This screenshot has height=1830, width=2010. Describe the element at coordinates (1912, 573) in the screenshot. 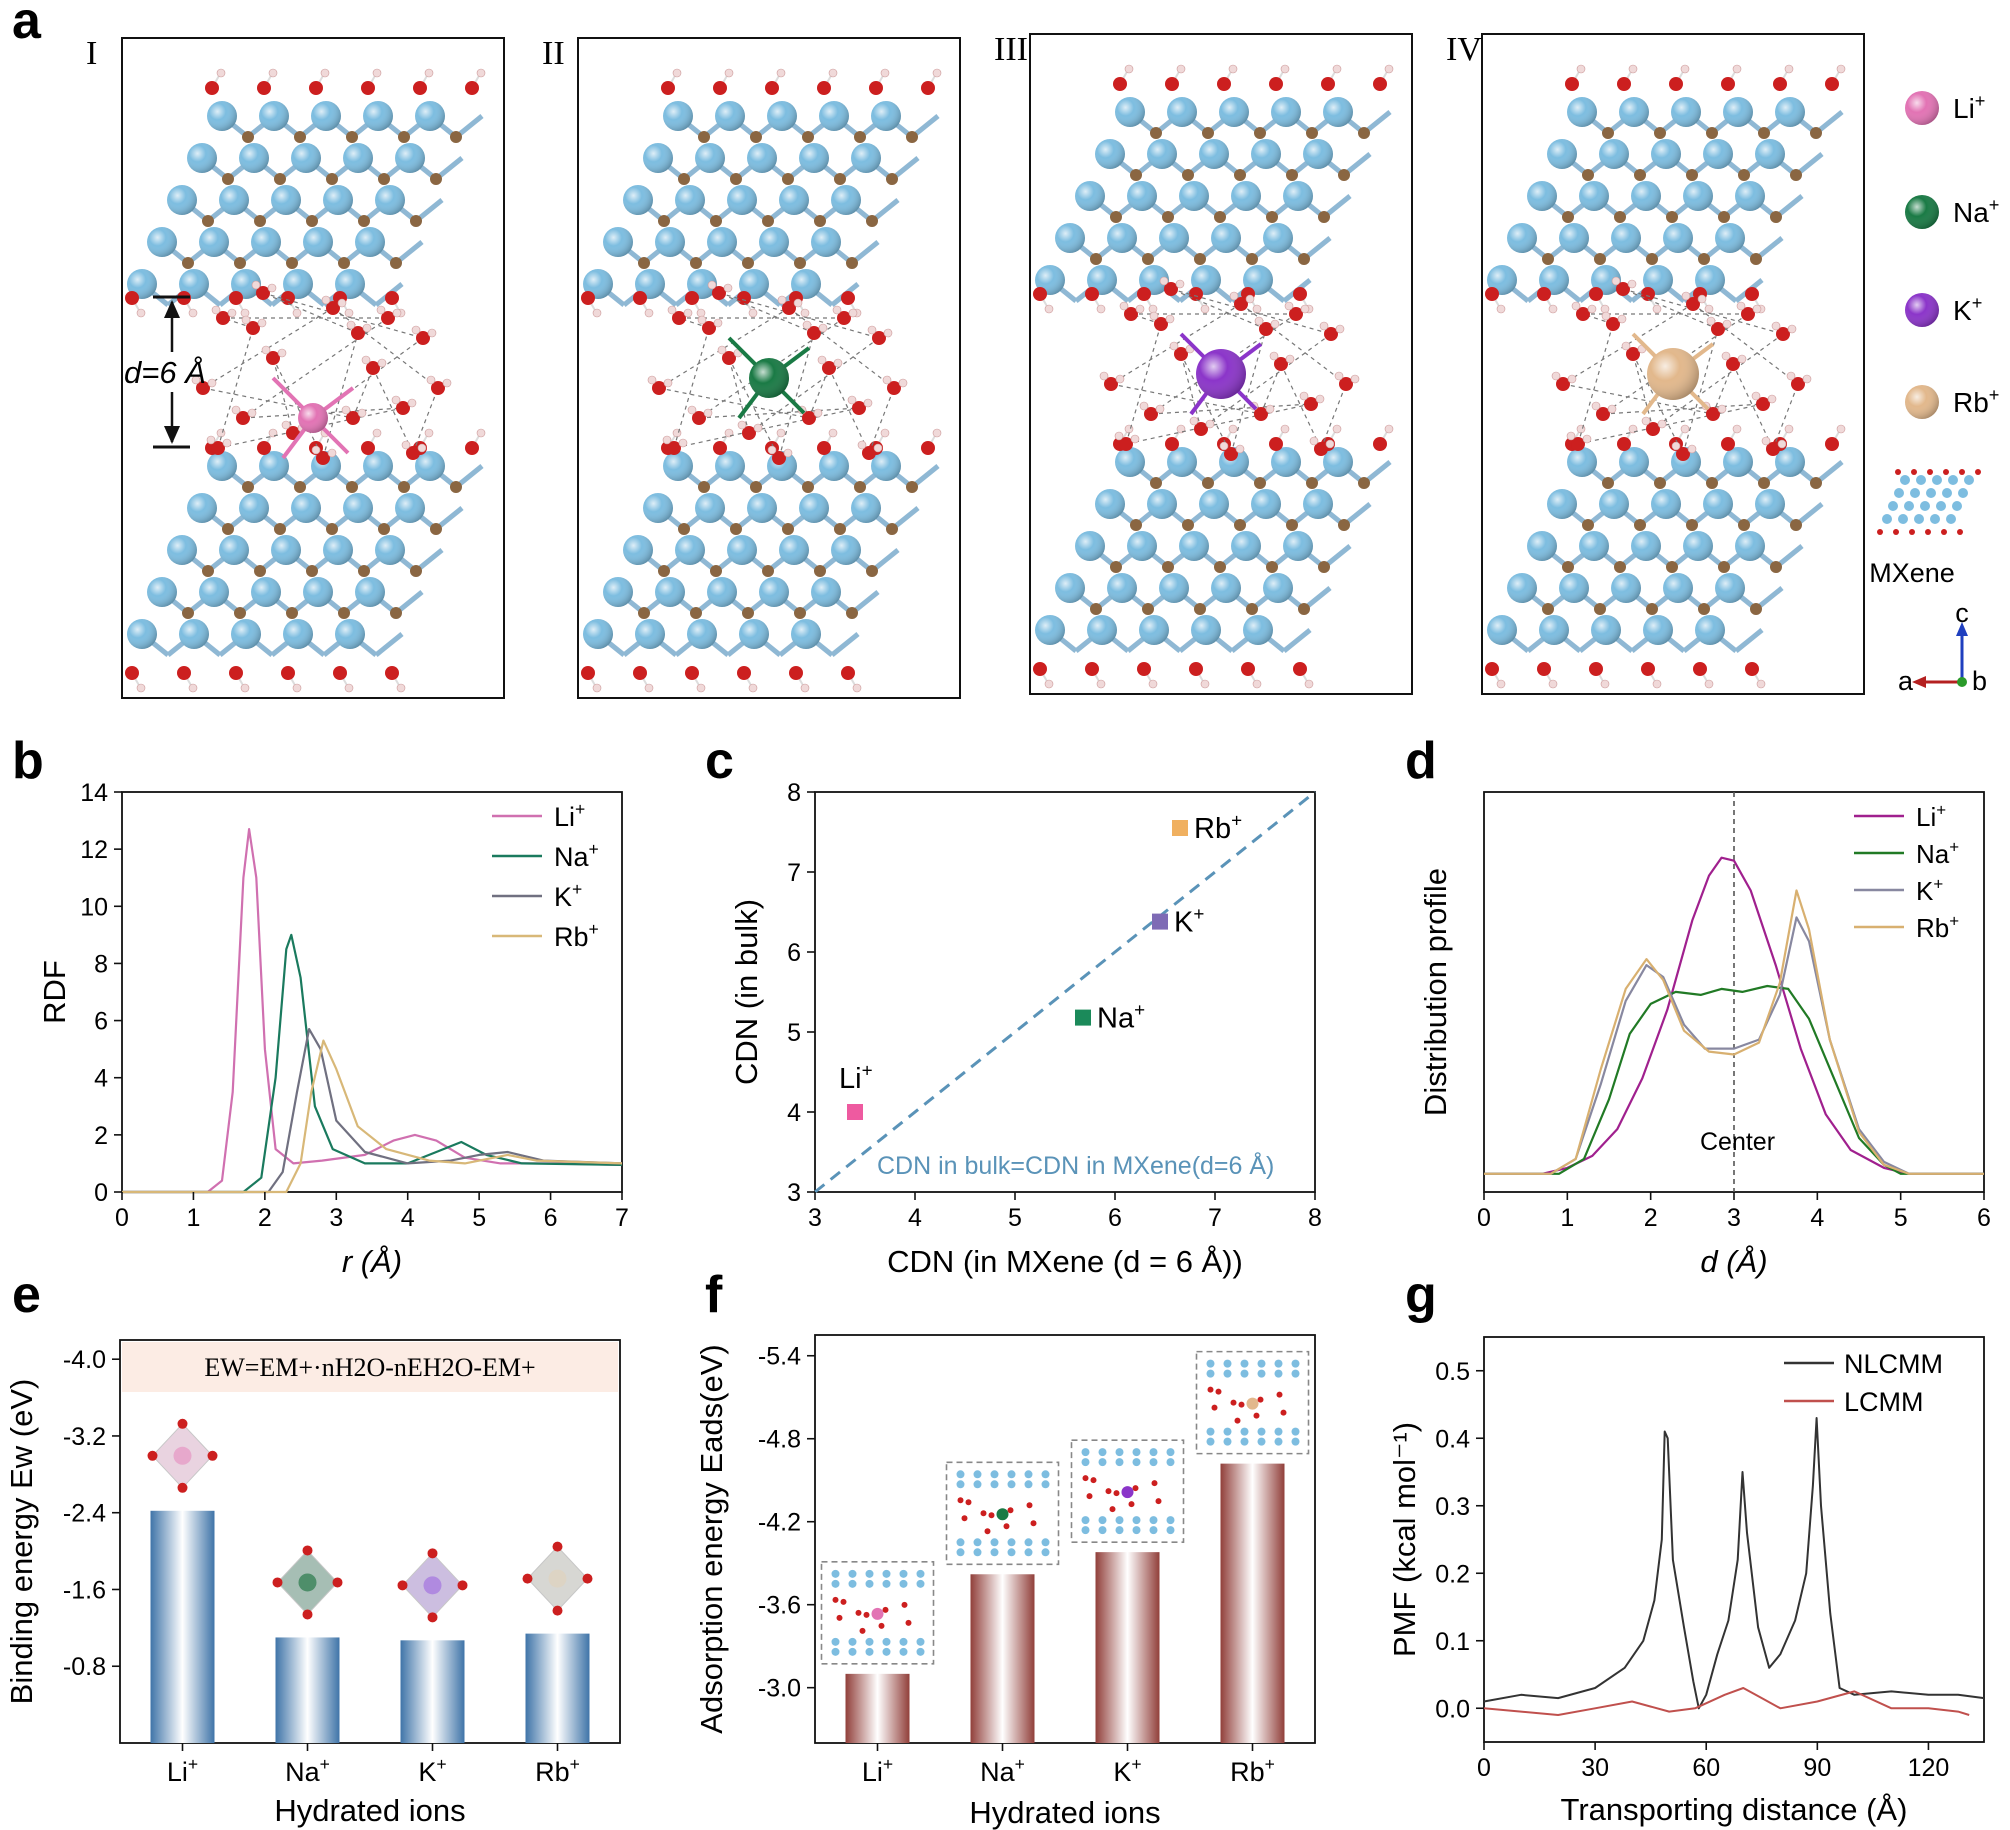

I see `legend-mxene-label: MXene` at that location.